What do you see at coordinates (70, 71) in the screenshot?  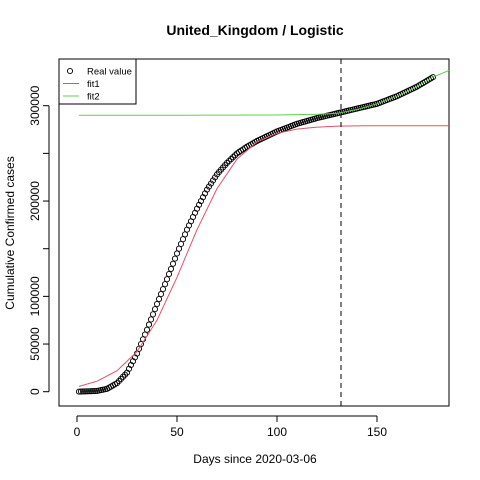 I see `legend-point-marker` at bounding box center [70, 71].